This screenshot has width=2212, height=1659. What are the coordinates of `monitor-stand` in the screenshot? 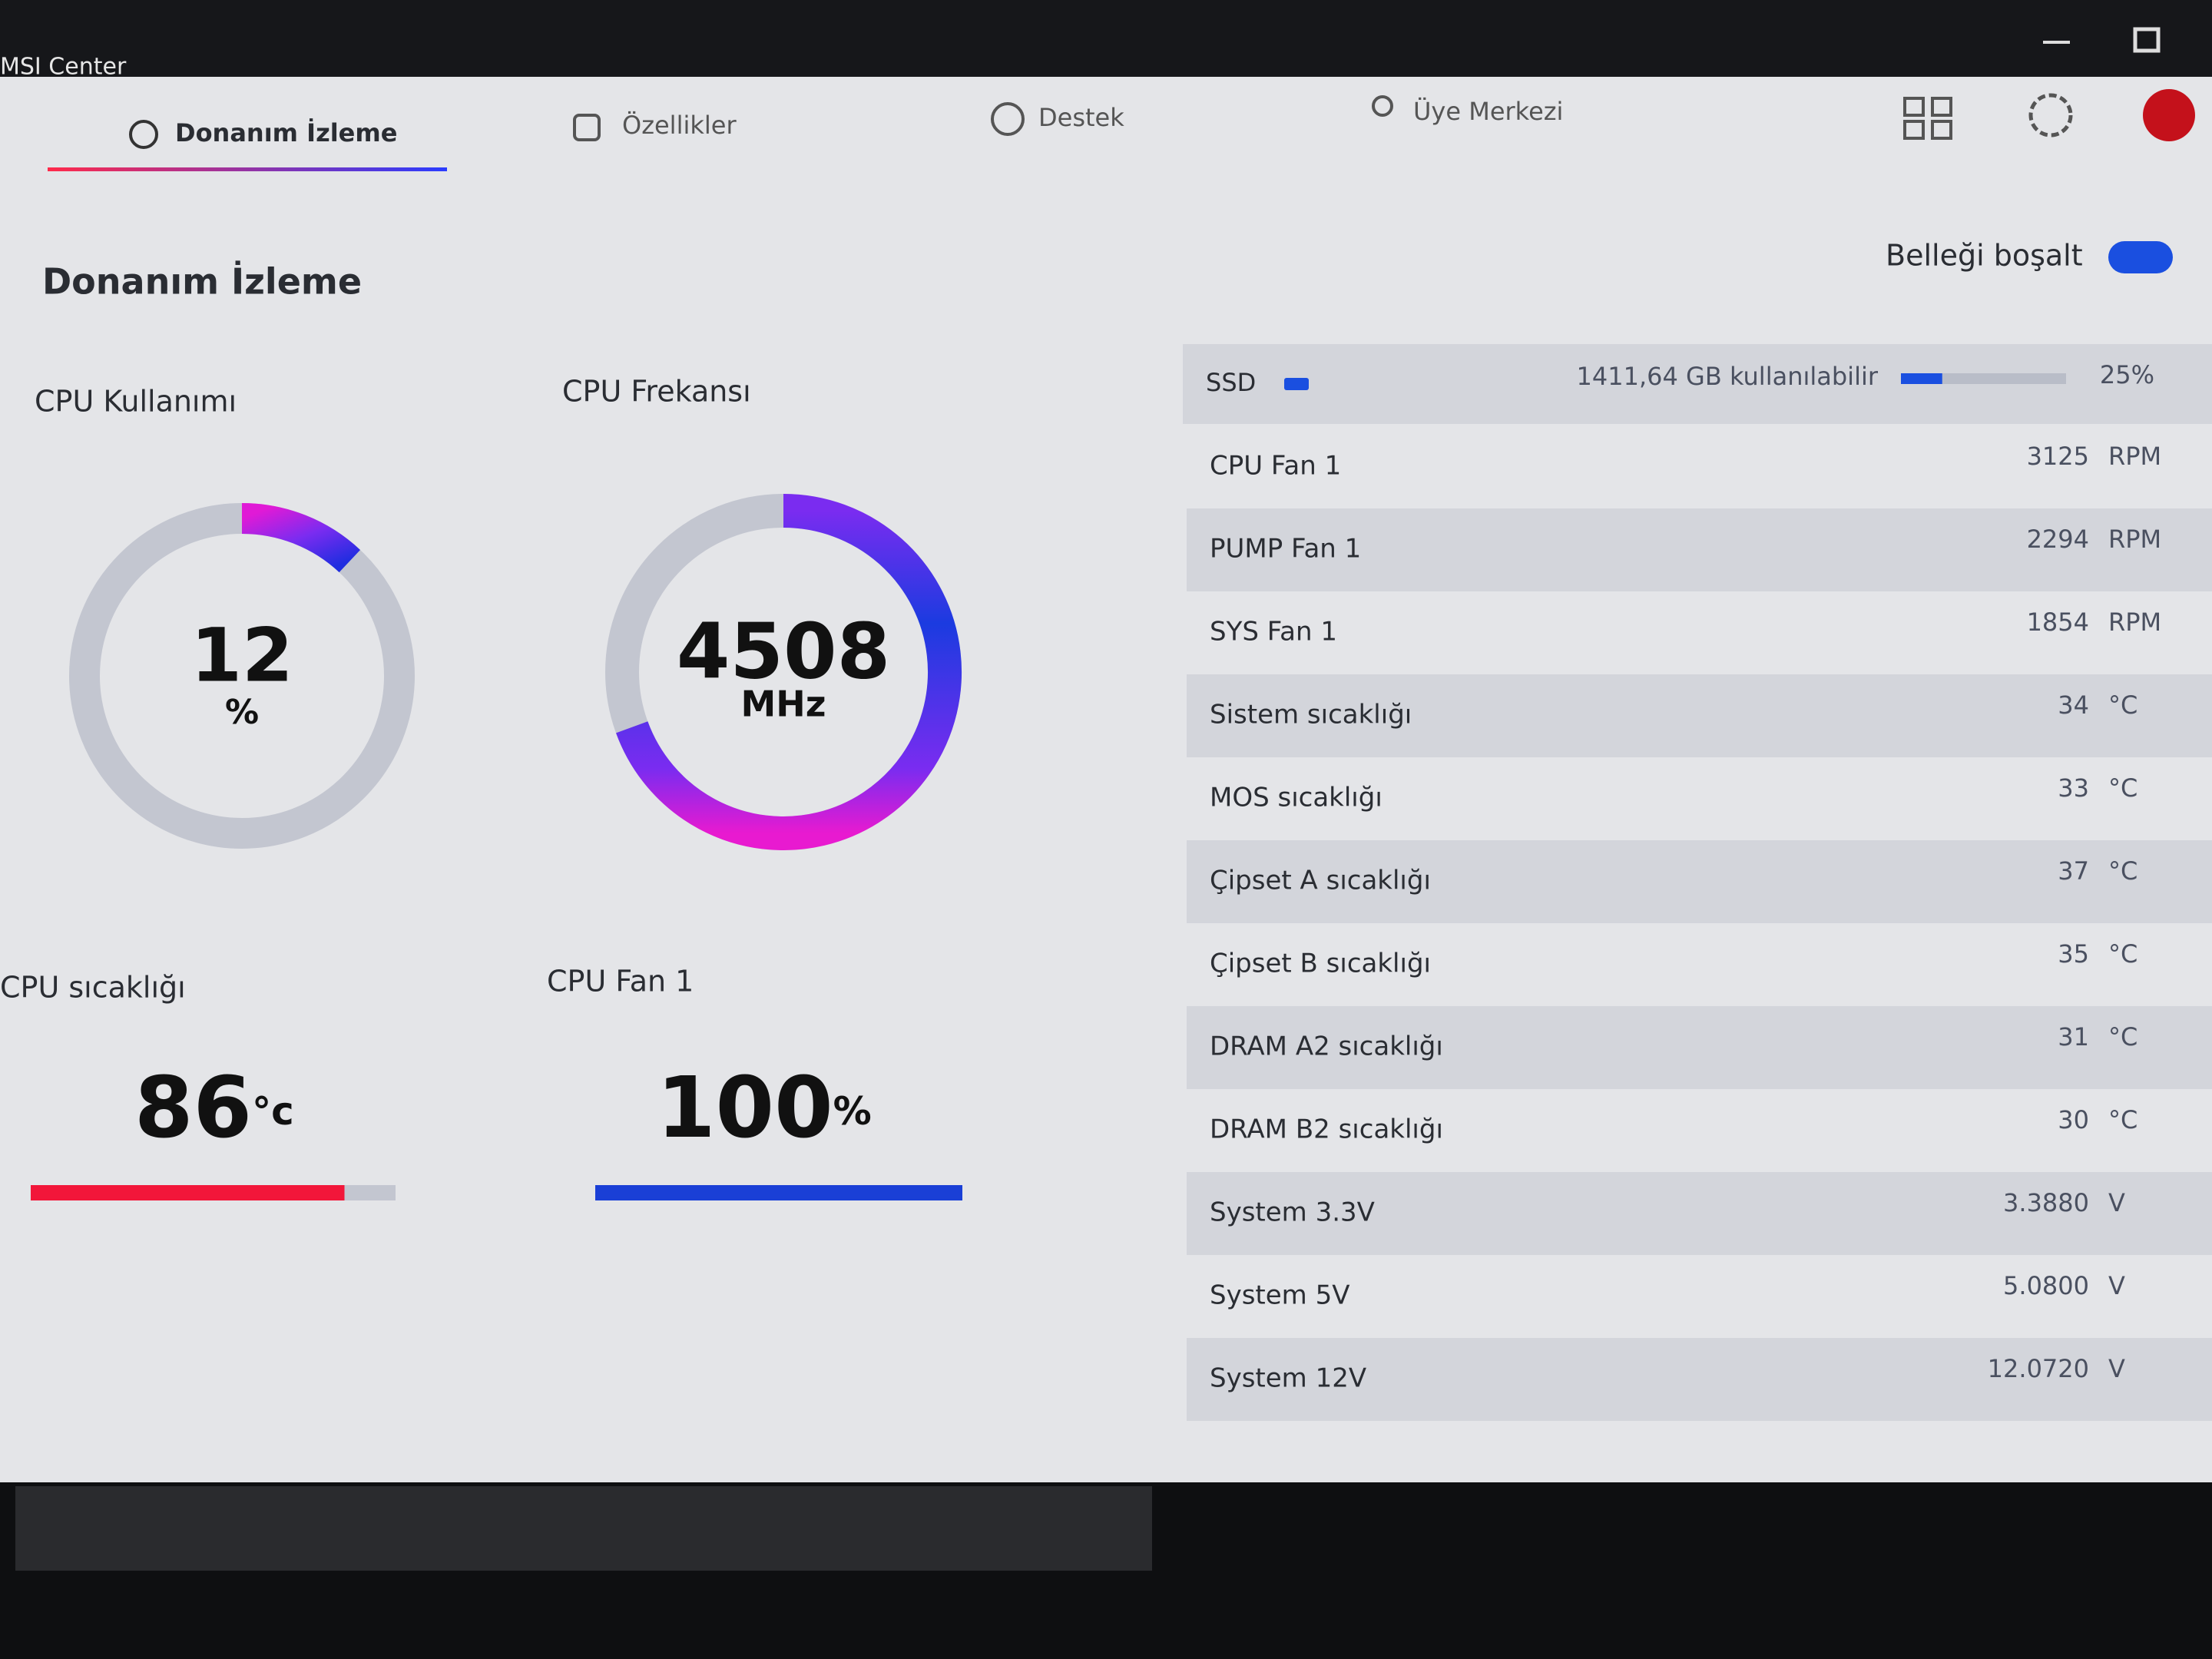 It's located at (583, 1529).